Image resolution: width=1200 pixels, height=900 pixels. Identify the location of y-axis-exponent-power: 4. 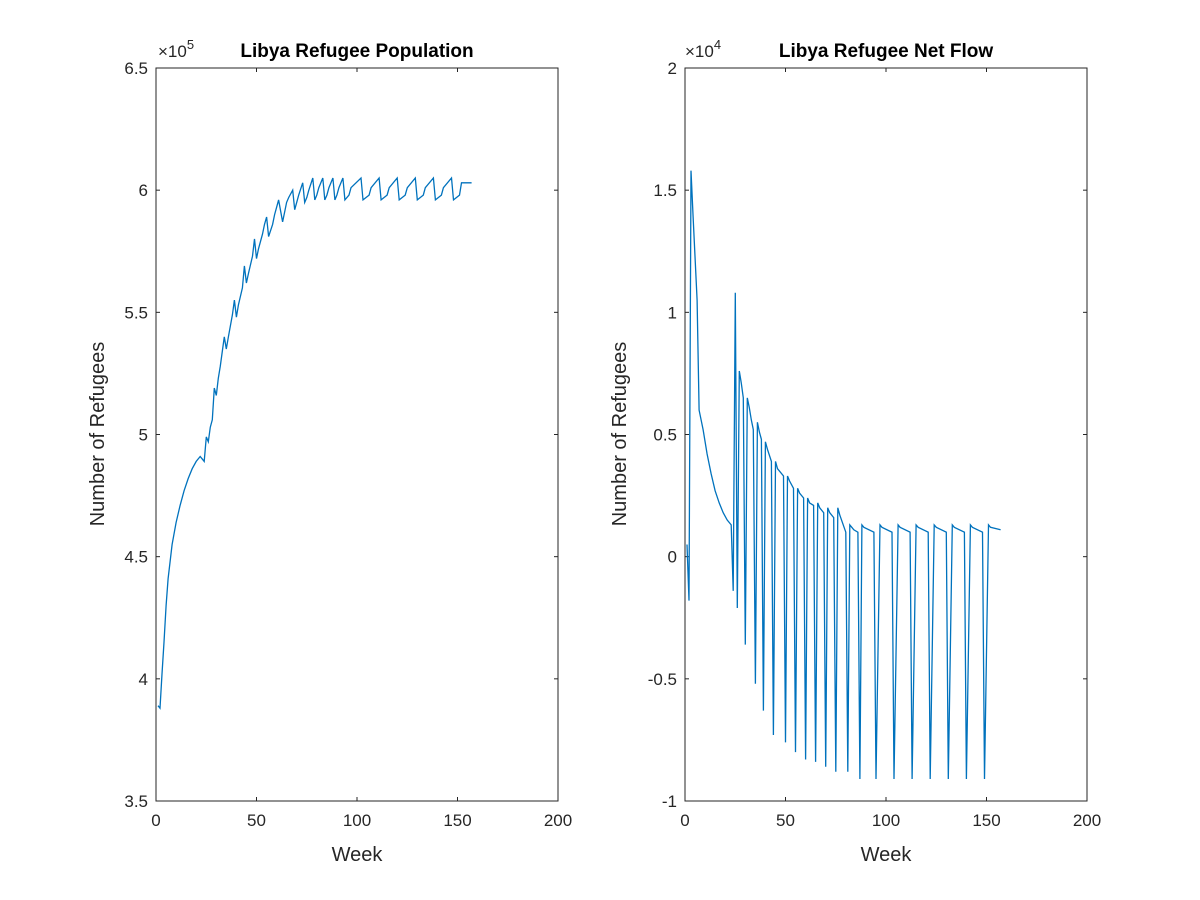
(717, 44).